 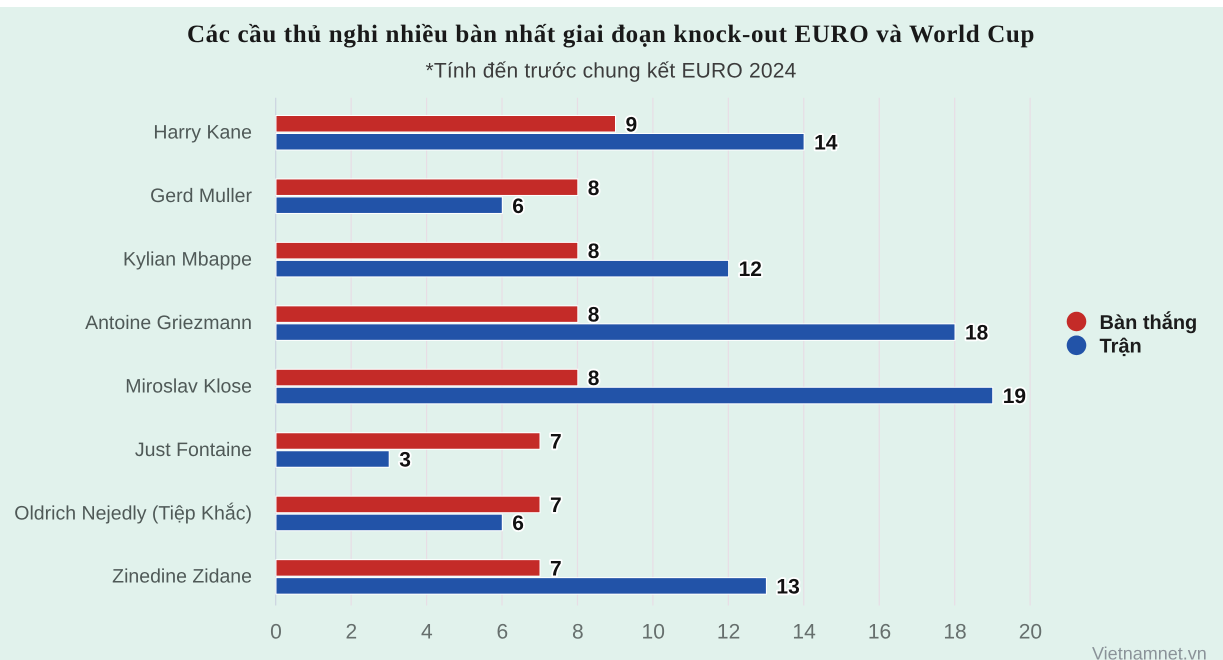 What do you see at coordinates (187, 259) in the screenshot?
I see `svg-text: Kylian Mbappe` at bounding box center [187, 259].